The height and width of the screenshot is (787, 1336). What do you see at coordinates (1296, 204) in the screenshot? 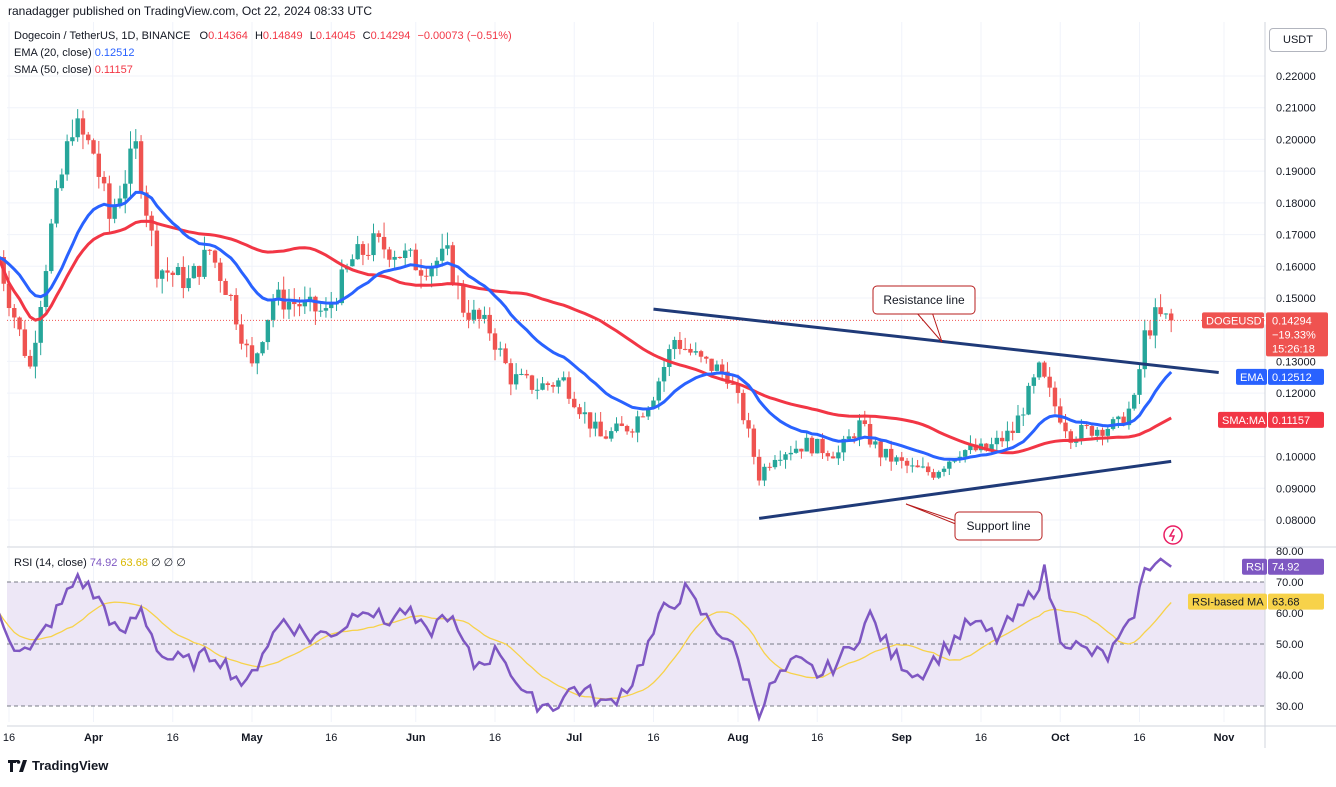
I see `price-tick-label: 0.18000` at bounding box center [1296, 204].